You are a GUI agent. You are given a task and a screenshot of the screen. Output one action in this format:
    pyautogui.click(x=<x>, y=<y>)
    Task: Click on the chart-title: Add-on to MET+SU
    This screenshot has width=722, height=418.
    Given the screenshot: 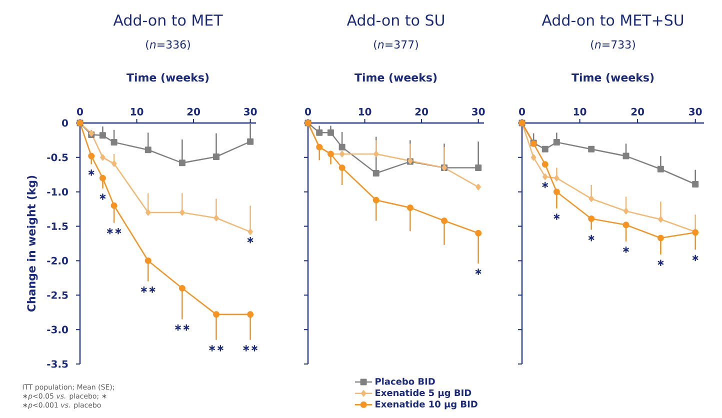 What is the action you would take?
    pyautogui.click(x=613, y=20)
    